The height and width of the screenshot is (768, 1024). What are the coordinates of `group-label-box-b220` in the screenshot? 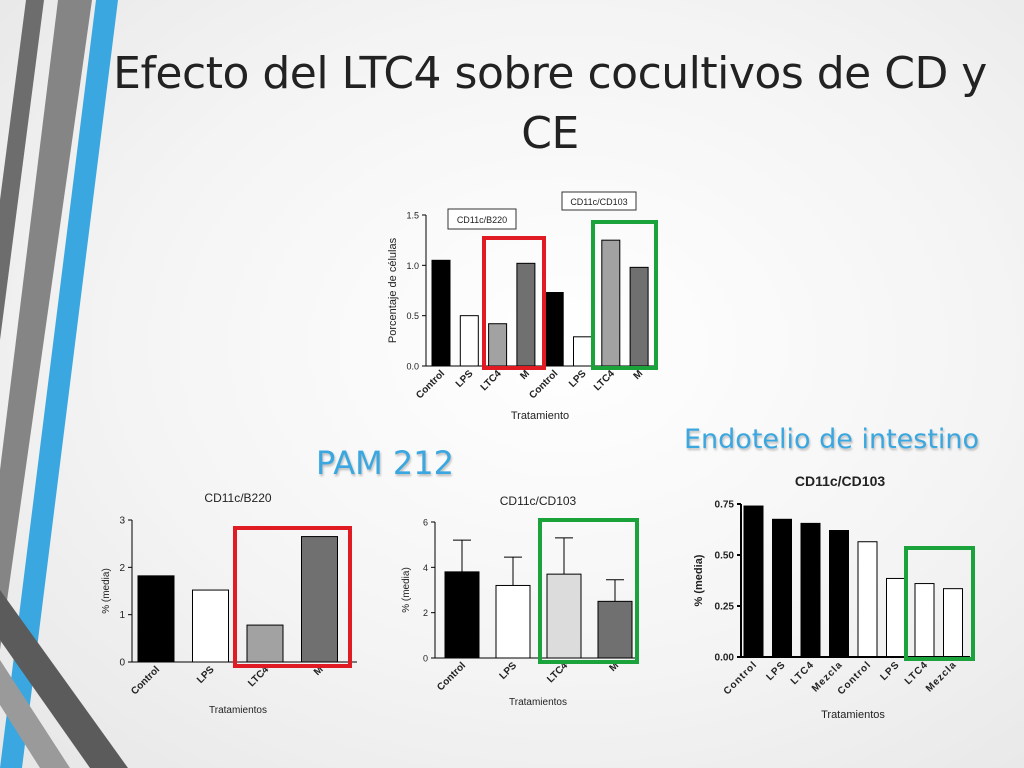 It's located at (482, 219).